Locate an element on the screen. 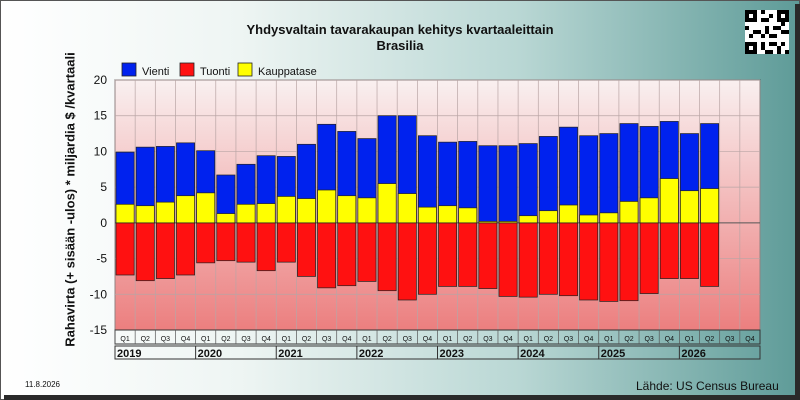  date-label: 11.8.2026 is located at coordinates (42, 384).